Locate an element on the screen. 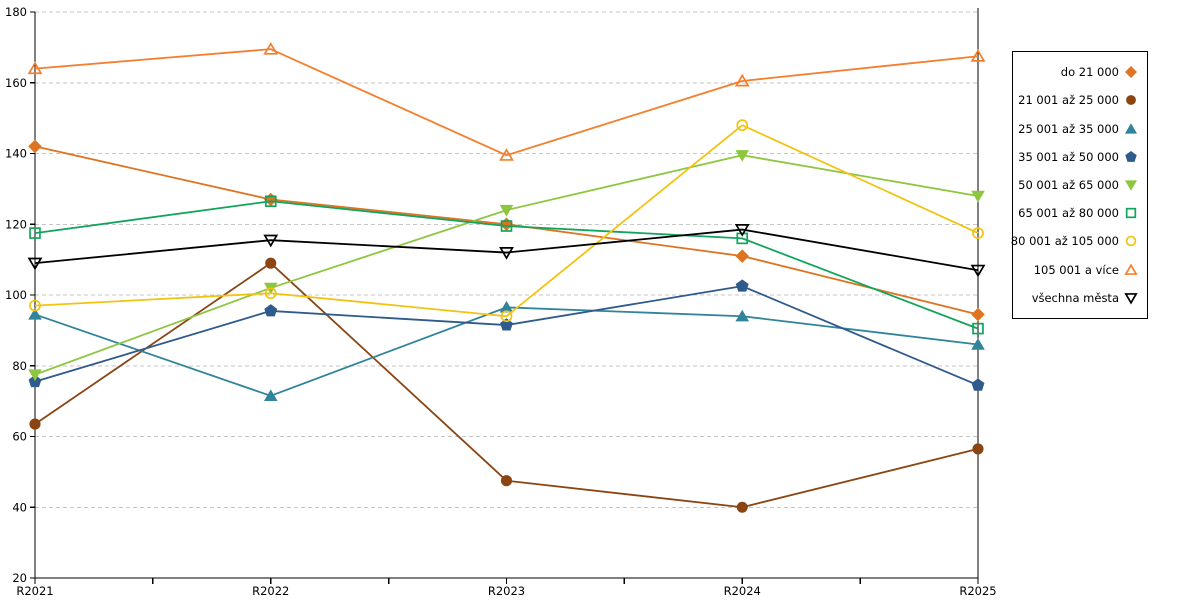 Image resolution: width=1200 pixels, height=600 pixels. x-axis-tick-label: R2025 is located at coordinates (977, 591).